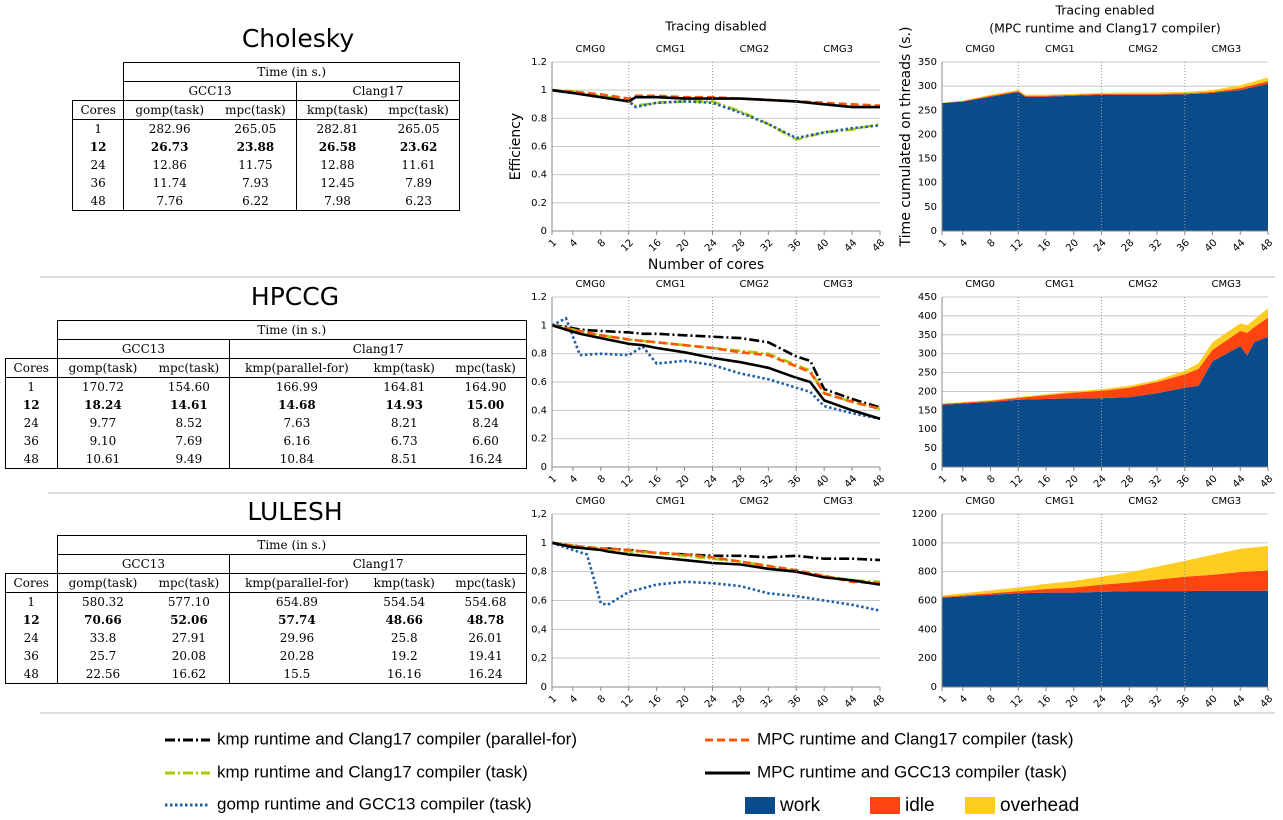 This screenshot has height=820, width=1283. What do you see at coordinates (1045, 481) in the screenshot?
I see `x-tick-label: 16` at bounding box center [1045, 481].